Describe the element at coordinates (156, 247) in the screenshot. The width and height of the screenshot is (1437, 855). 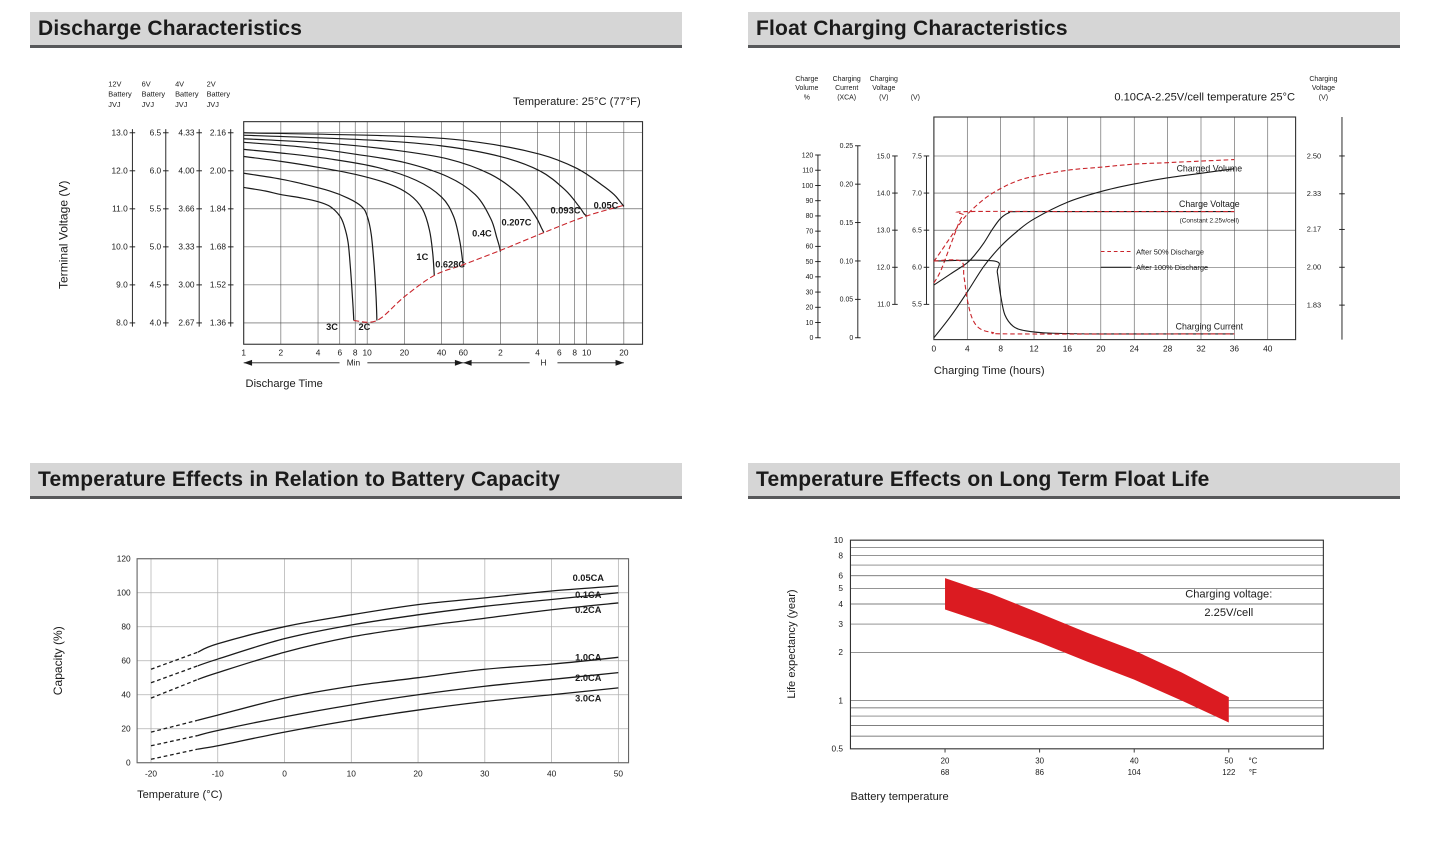
I see `svg-text: 5.0` at that location.